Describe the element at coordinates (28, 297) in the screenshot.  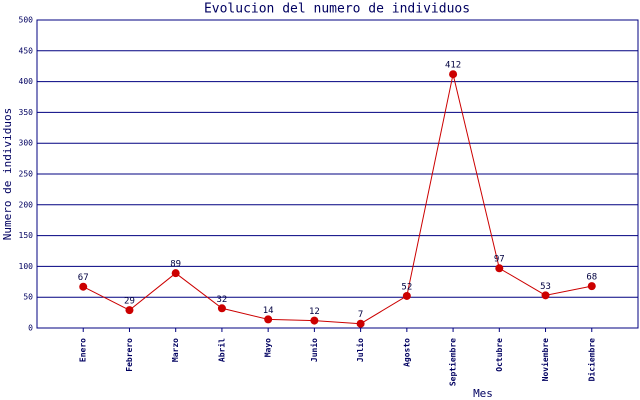
I see `y-tick-label: 50` at that location.